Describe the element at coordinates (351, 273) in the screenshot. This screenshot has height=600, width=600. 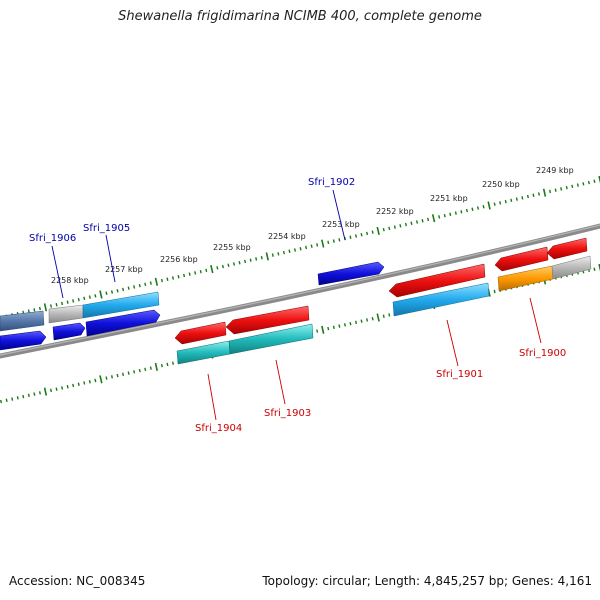
I see `gene-sfri-1902` at that location.